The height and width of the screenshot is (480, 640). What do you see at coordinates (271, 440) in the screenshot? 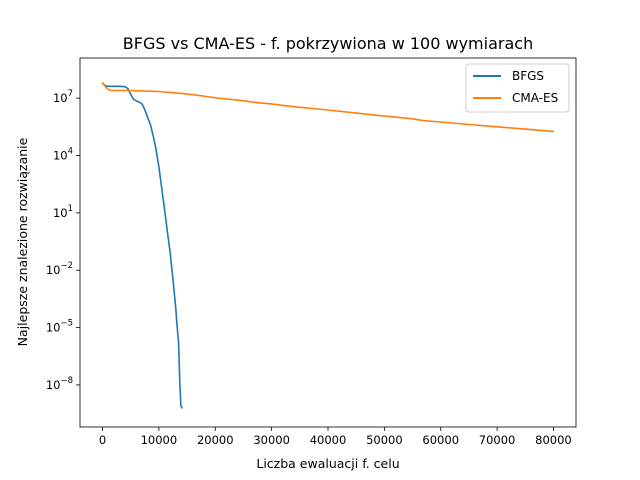
I see `x-tick-label: 30000` at bounding box center [271, 440].